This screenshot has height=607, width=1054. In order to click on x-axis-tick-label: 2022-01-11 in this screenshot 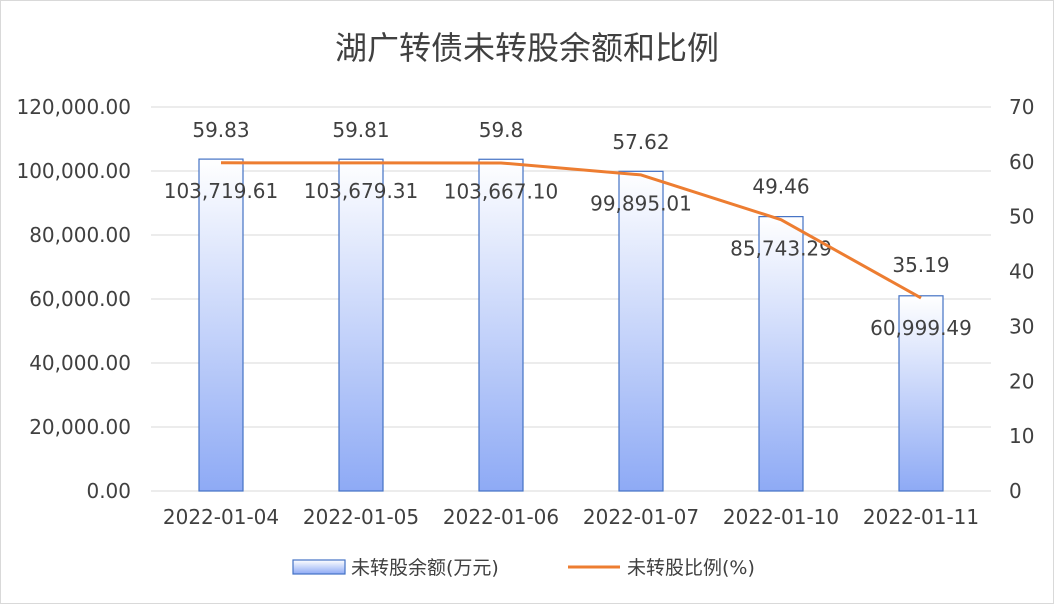, I will do `click(921, 517)`.